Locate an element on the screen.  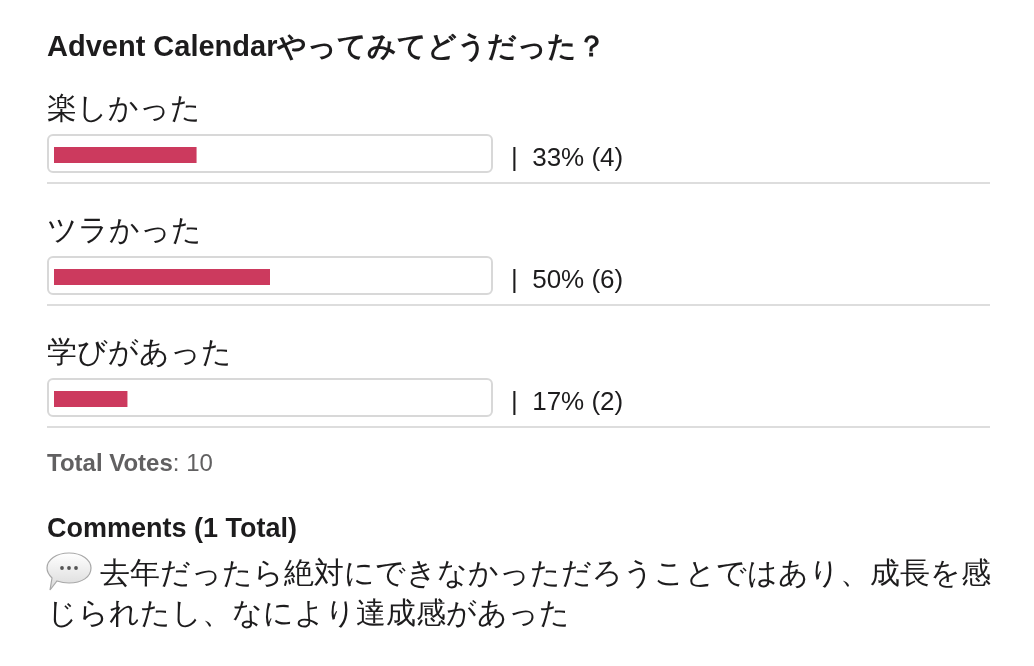
category-label: ツラかった is located at coordinates (124, 229).